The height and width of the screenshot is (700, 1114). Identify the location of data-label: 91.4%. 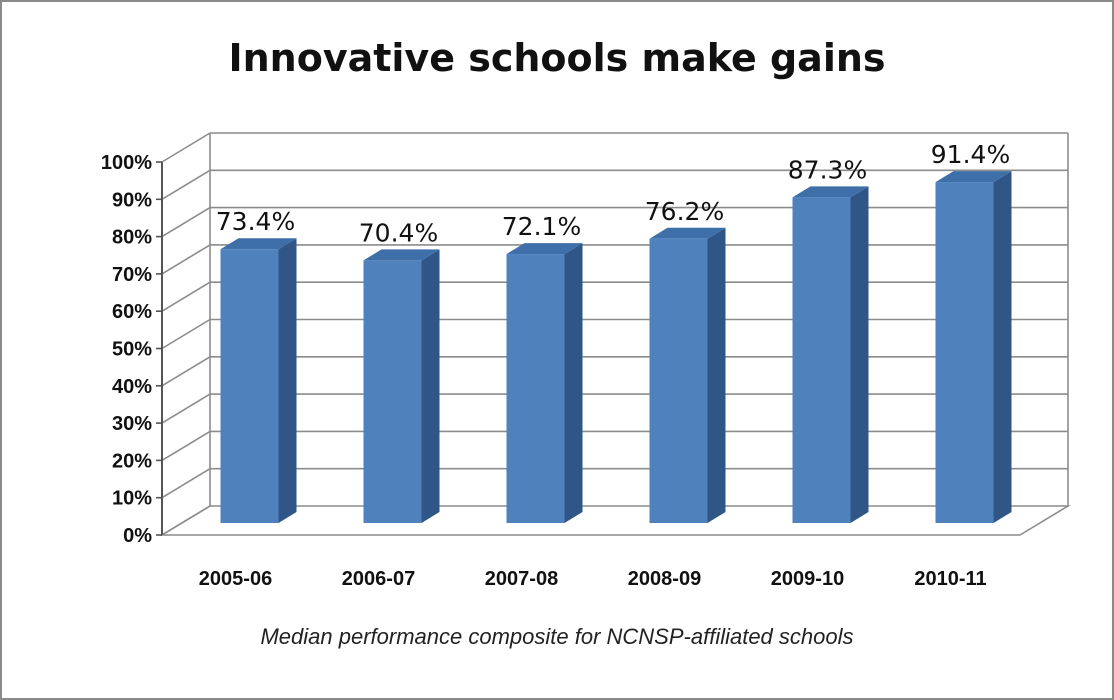
(970, 154).